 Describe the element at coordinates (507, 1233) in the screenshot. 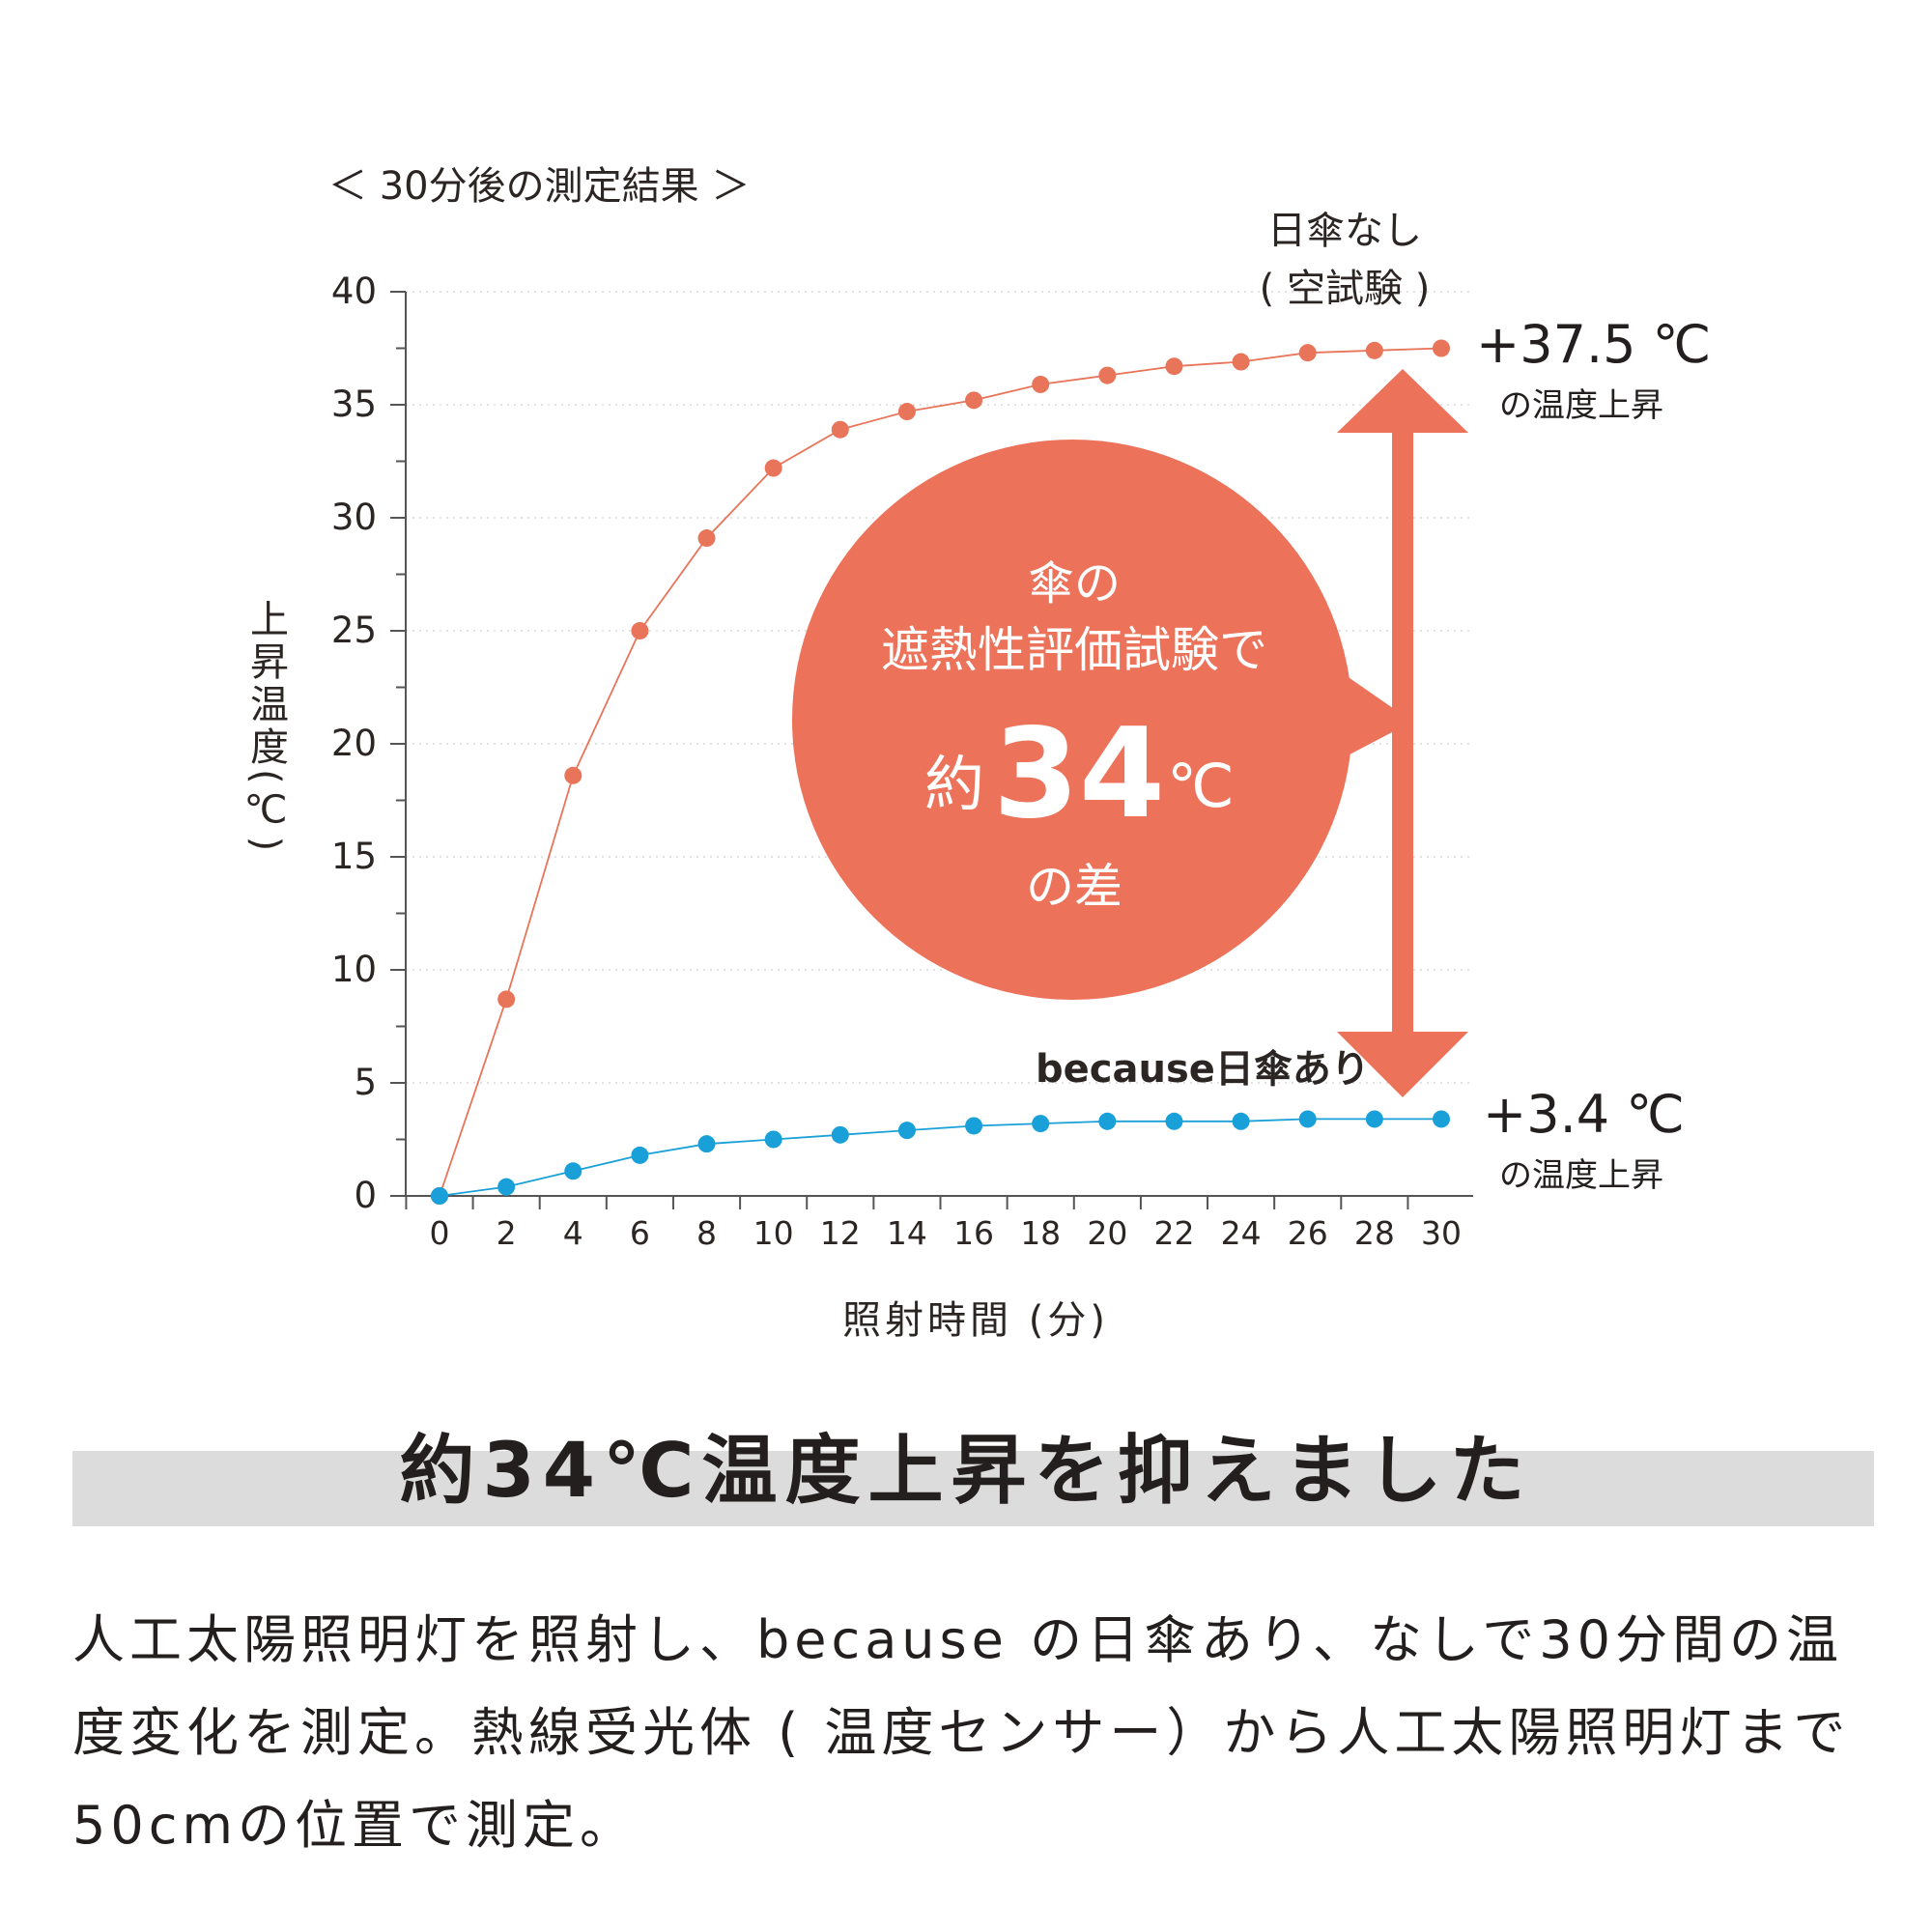

I see `x-tick-label: 2` at that location.